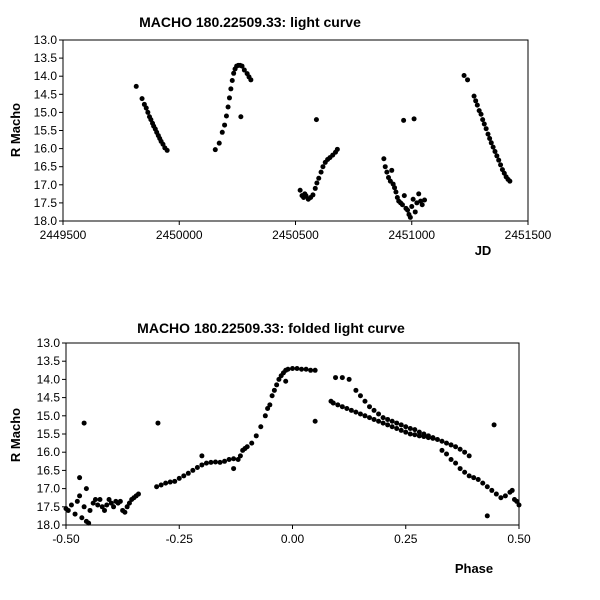 The height and width of the screenshot is (600, 600). Describe the element at coordinates (49, 343) in the screenshot. I see `folded-curve-y-tick-label: 13.0` at that location.